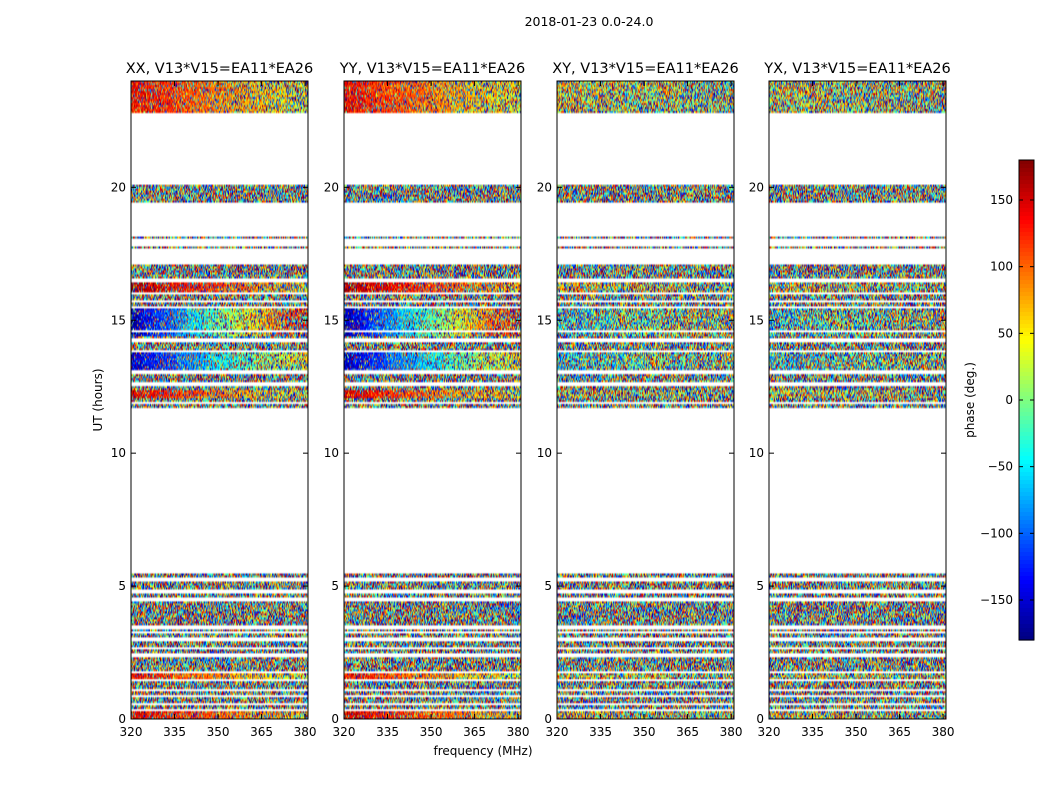  I want to click on colorbar-tick-label: 50, so click(1005, 333).